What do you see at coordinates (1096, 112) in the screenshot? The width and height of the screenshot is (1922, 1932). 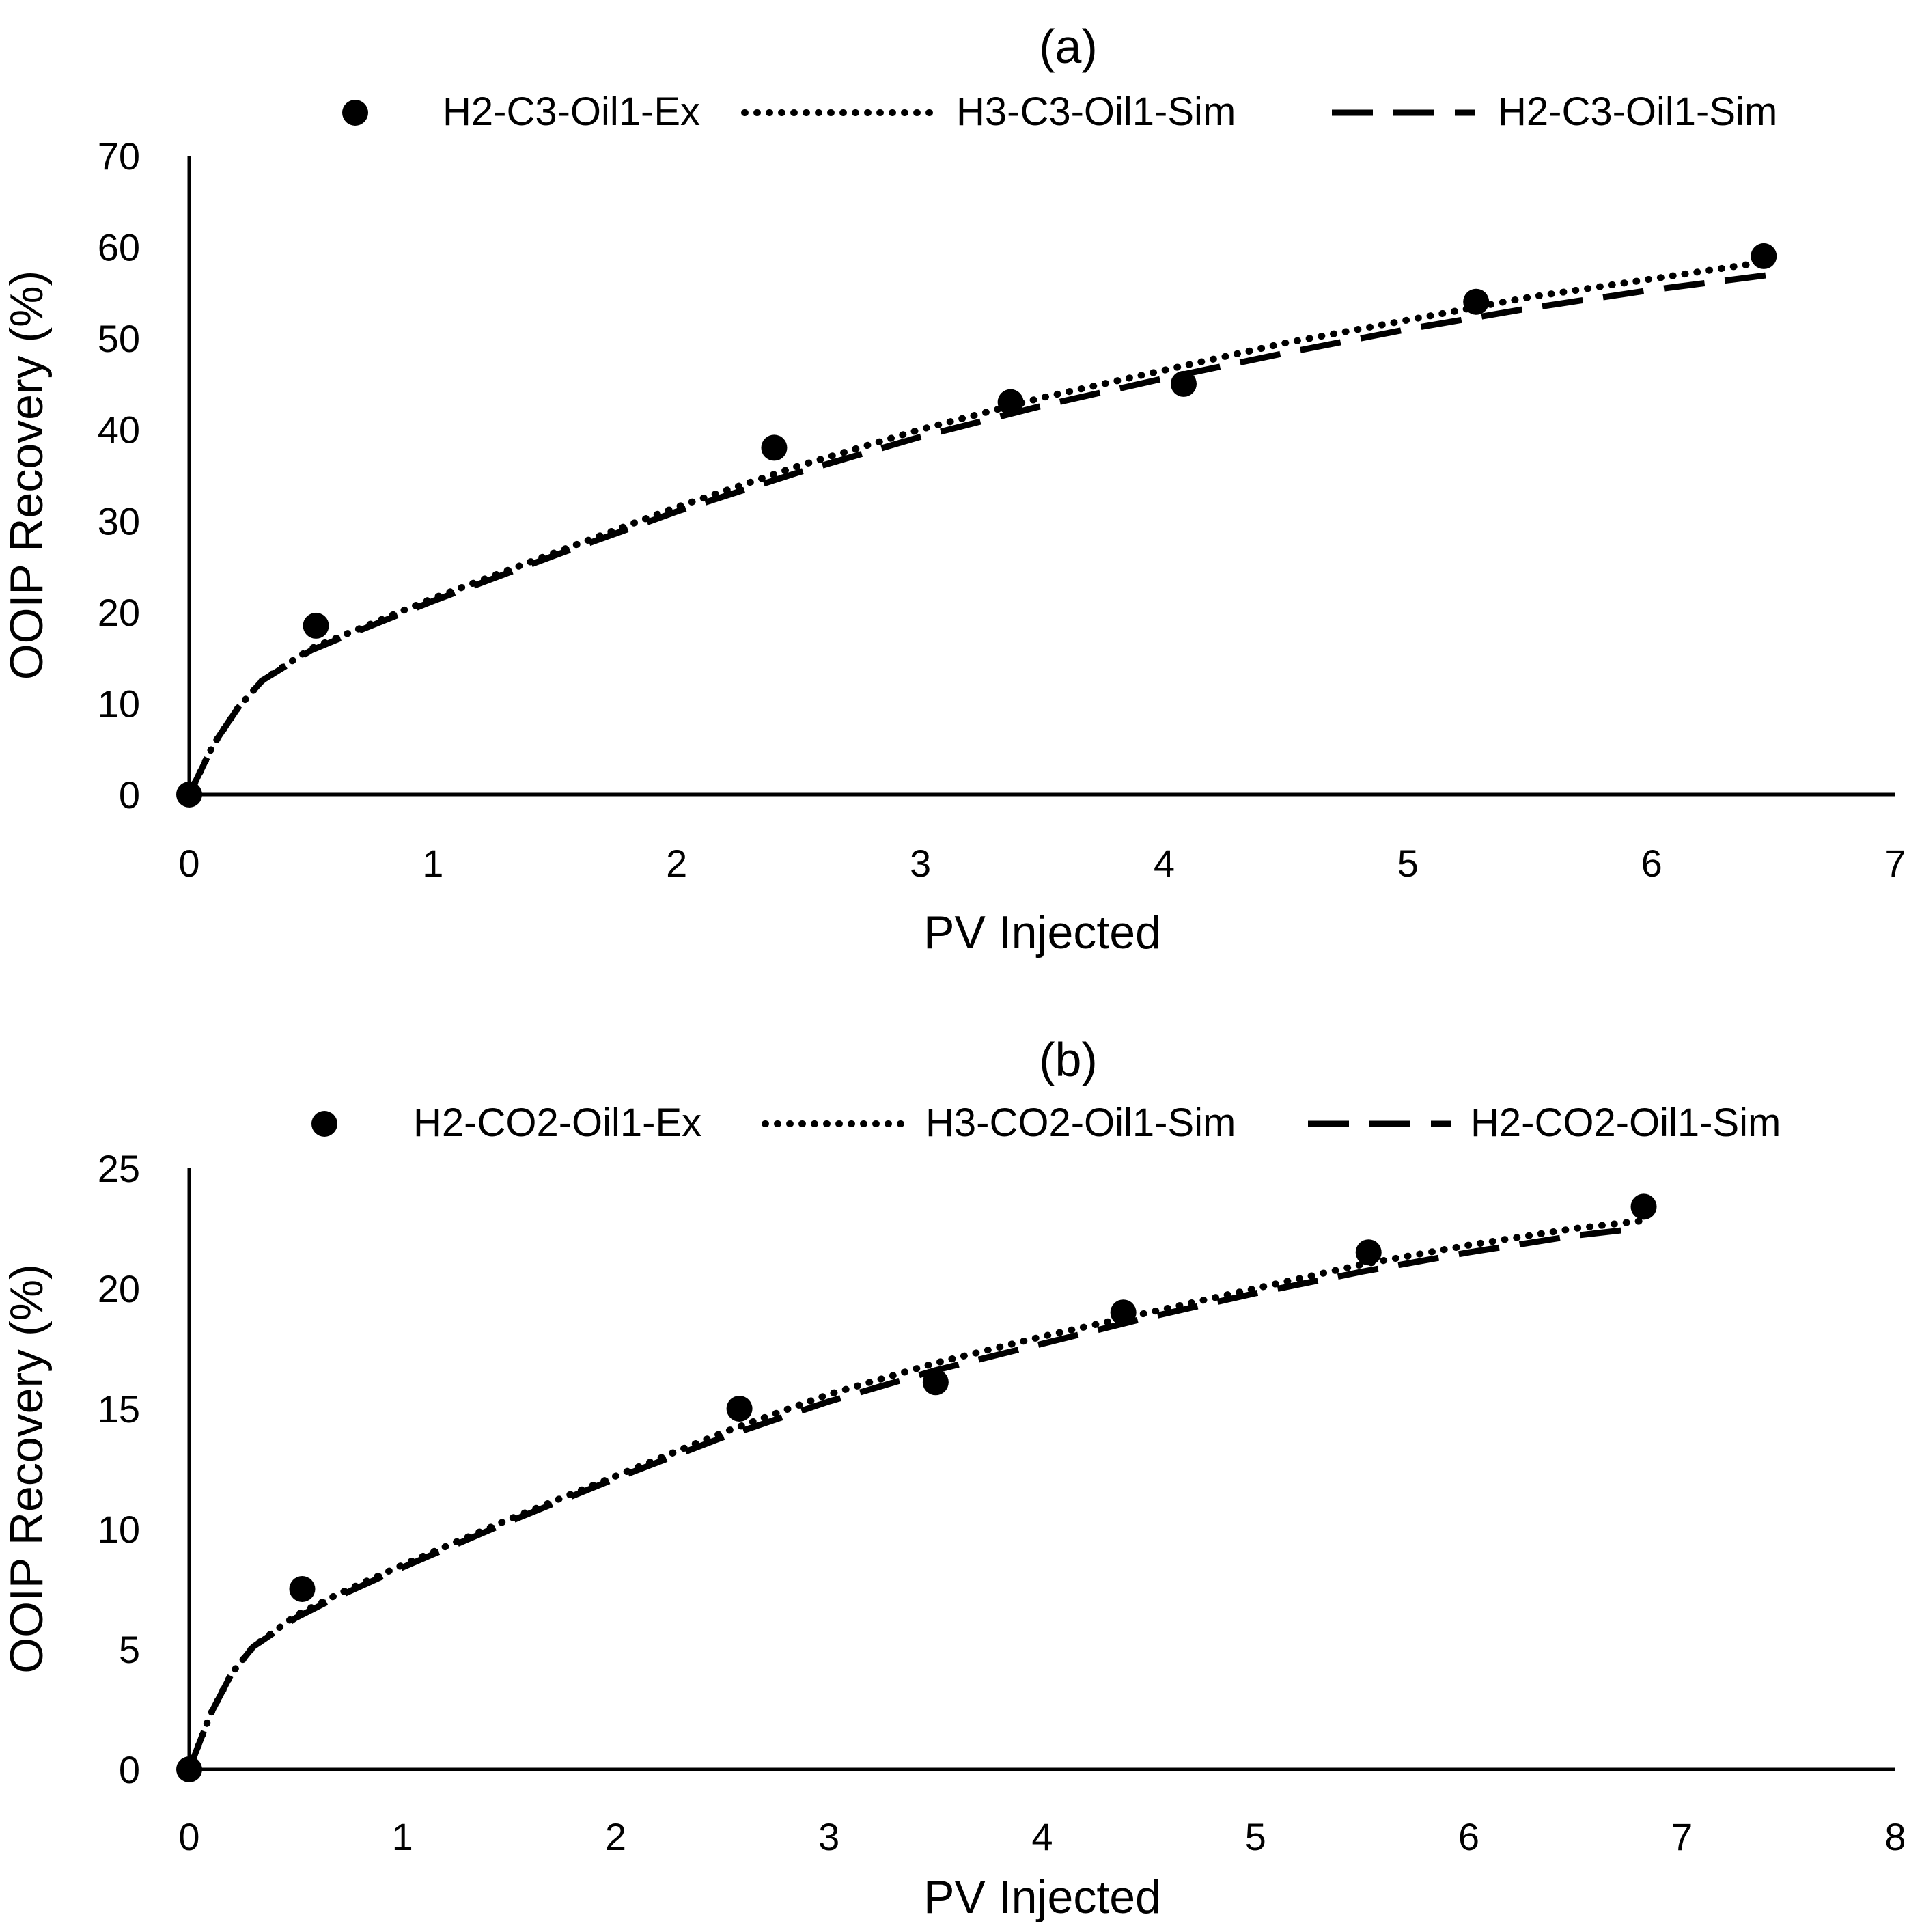 I see `legend-label: H3-C3-Oil1-Sim` at bounding box center [1096, 112].